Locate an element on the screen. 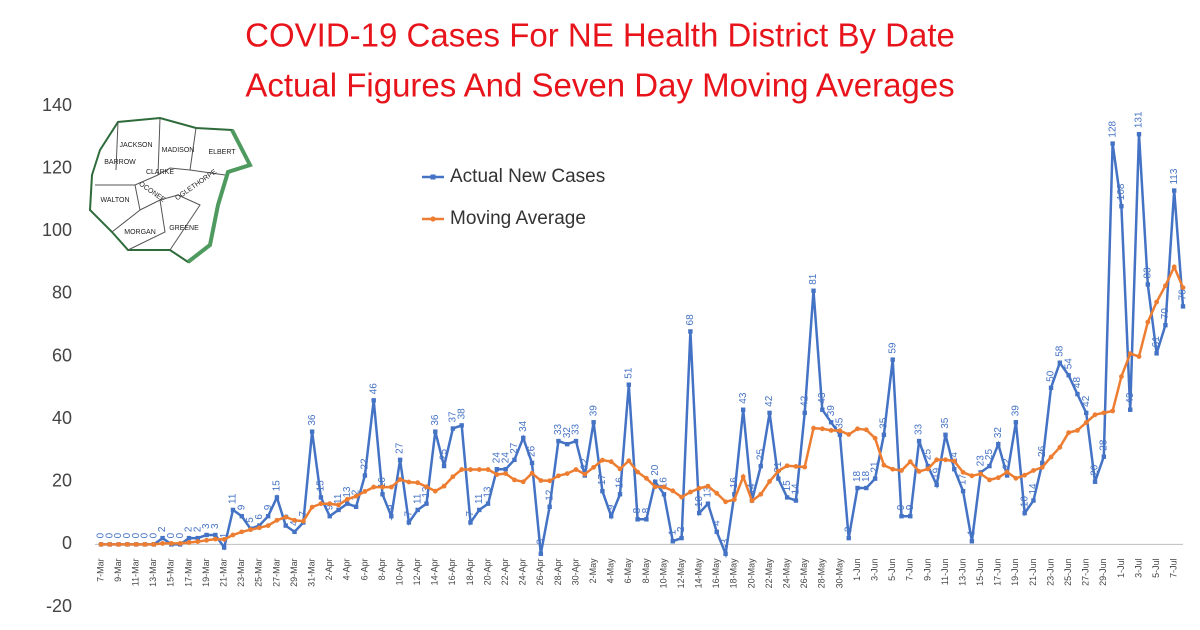 This screenshot has width=1200, height=630. data-label: 4 is located at coordinates (716, 523).